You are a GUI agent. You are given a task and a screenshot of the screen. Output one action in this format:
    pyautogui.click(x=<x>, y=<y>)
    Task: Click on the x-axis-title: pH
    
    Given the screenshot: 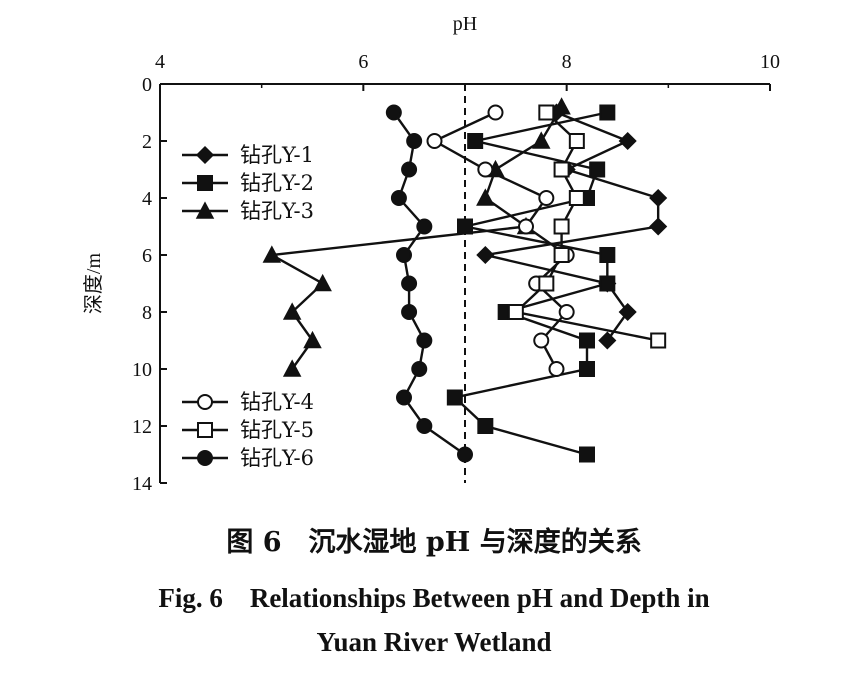 What is the action you would take?
    pyautogui.click(x=465, y=24)
    